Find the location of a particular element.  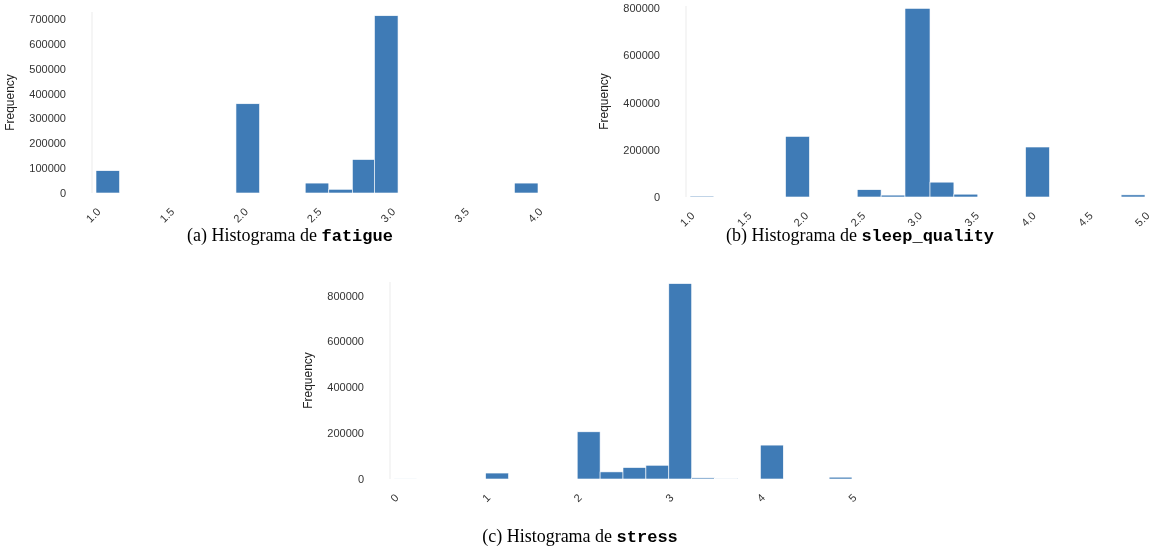

text: (c) Histograma de stress is located at coordinates (580, 536).